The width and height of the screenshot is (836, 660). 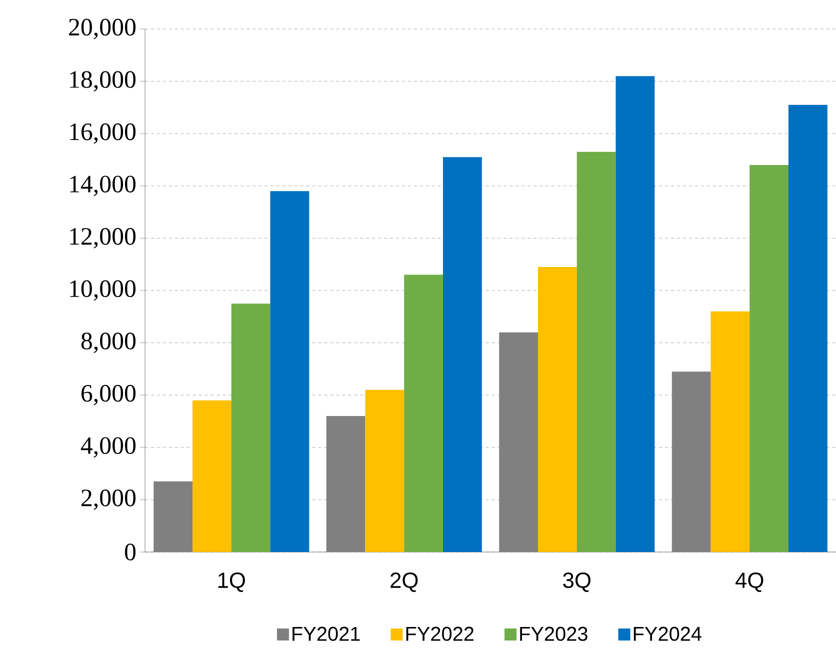 What do you see at coordinates (130, 552) in the screenshot?
I see `y-tick-label: 0` at bounding box center [130, 552].